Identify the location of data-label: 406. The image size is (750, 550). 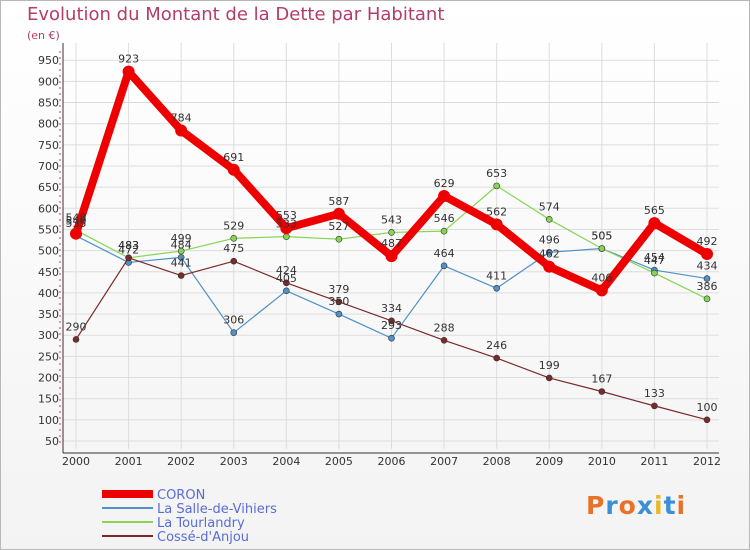
(601, 277).